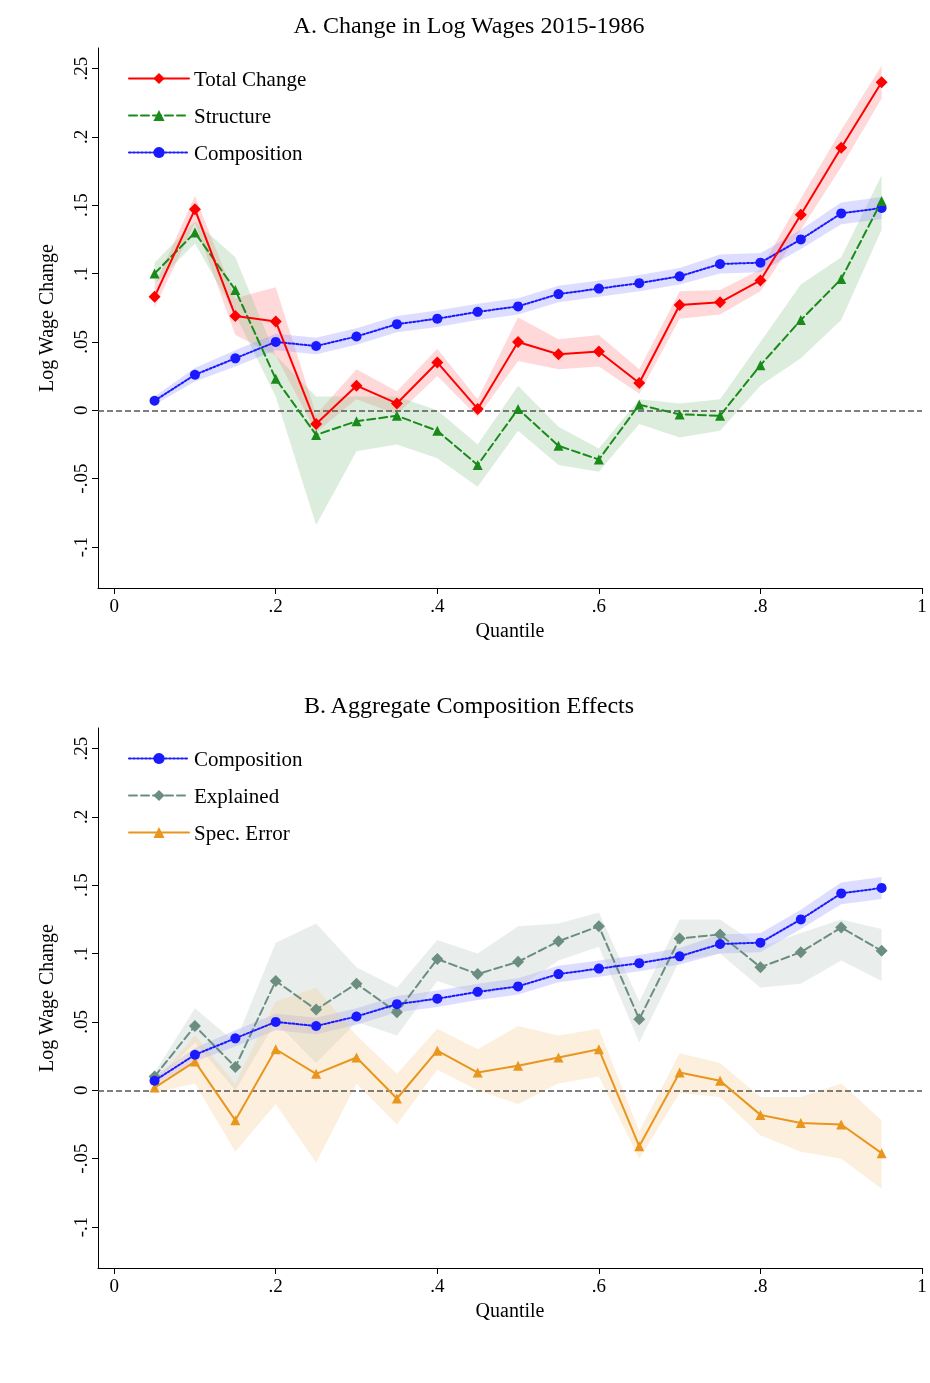 The width and height of the screenshot is (930, 1383). What do you see at coordinates (80, 748) in the screenshot?
I see `y-tick-label: .25` at bounding box center [80, 748].